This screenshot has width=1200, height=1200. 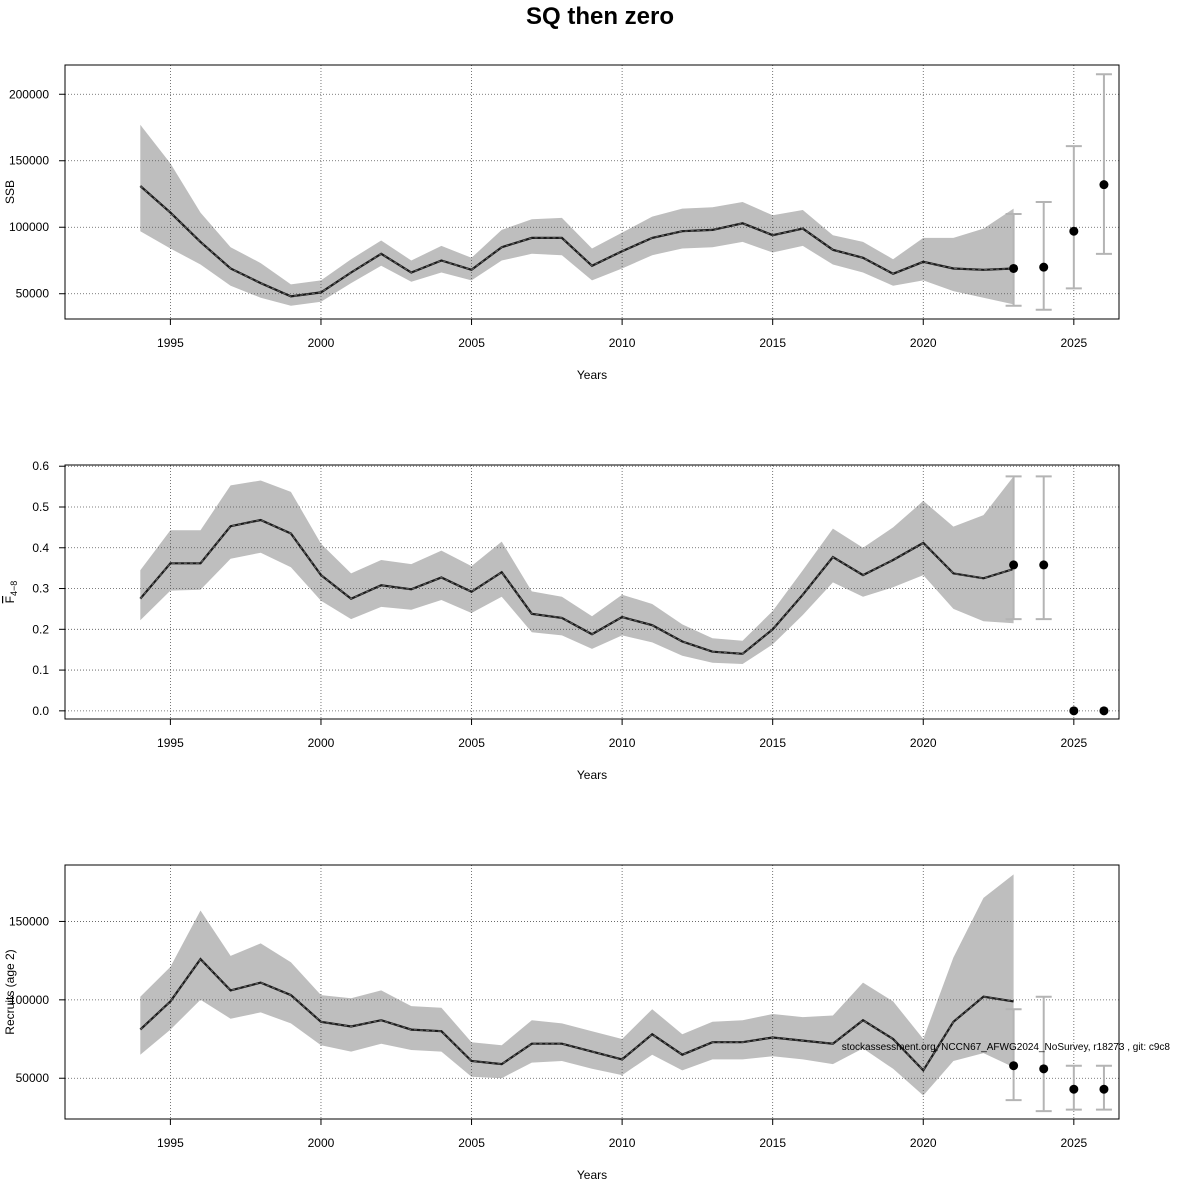 What do you see at coordinates (40, 629) in the screenshot?
I see `fbar-ytick-label: 0.2` at bounding box center [40, 629].